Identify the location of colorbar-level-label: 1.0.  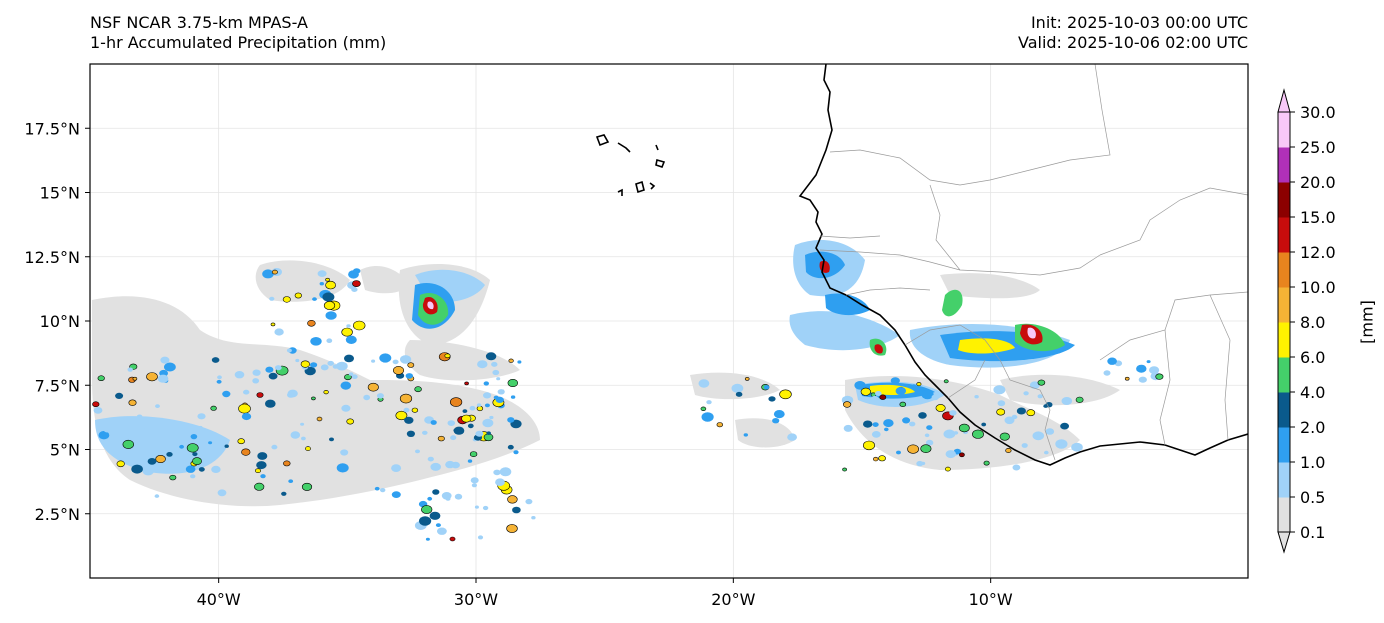
(1312, 462).